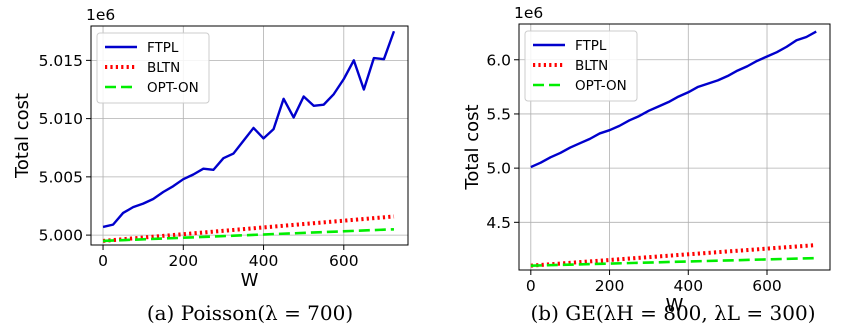 Image resolution: width=854 pixels, height=333 pixels. I want to click on caption-b: (b) GE(λH = 800, λL = 300), so click(672, 313).